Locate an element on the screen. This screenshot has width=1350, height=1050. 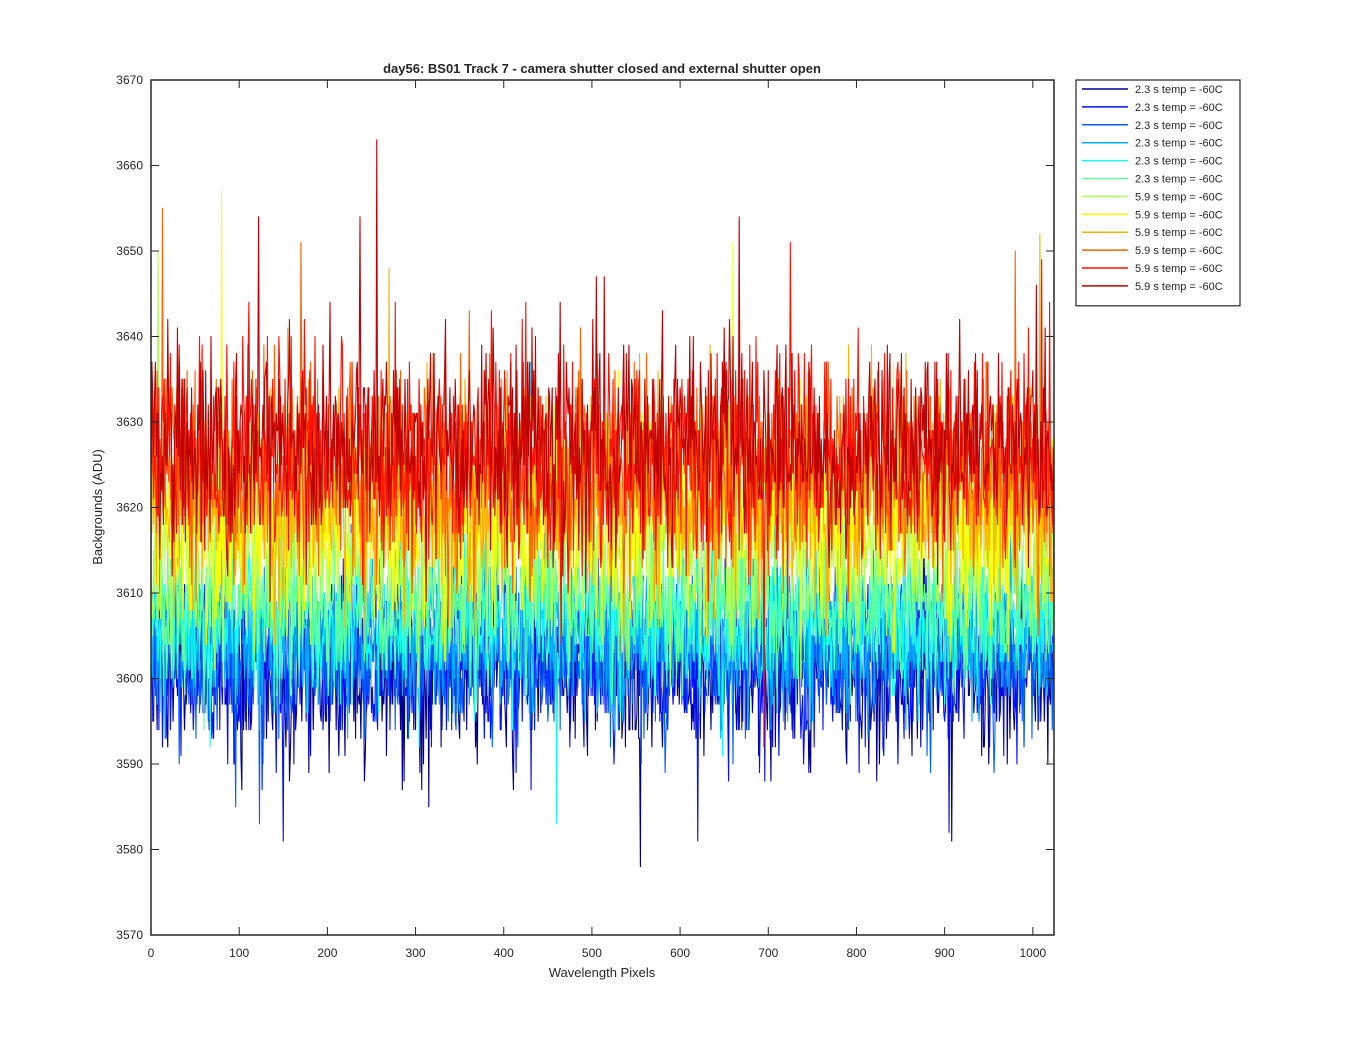
x-tick-label: 1000 is located at coordinates (1032, 953).